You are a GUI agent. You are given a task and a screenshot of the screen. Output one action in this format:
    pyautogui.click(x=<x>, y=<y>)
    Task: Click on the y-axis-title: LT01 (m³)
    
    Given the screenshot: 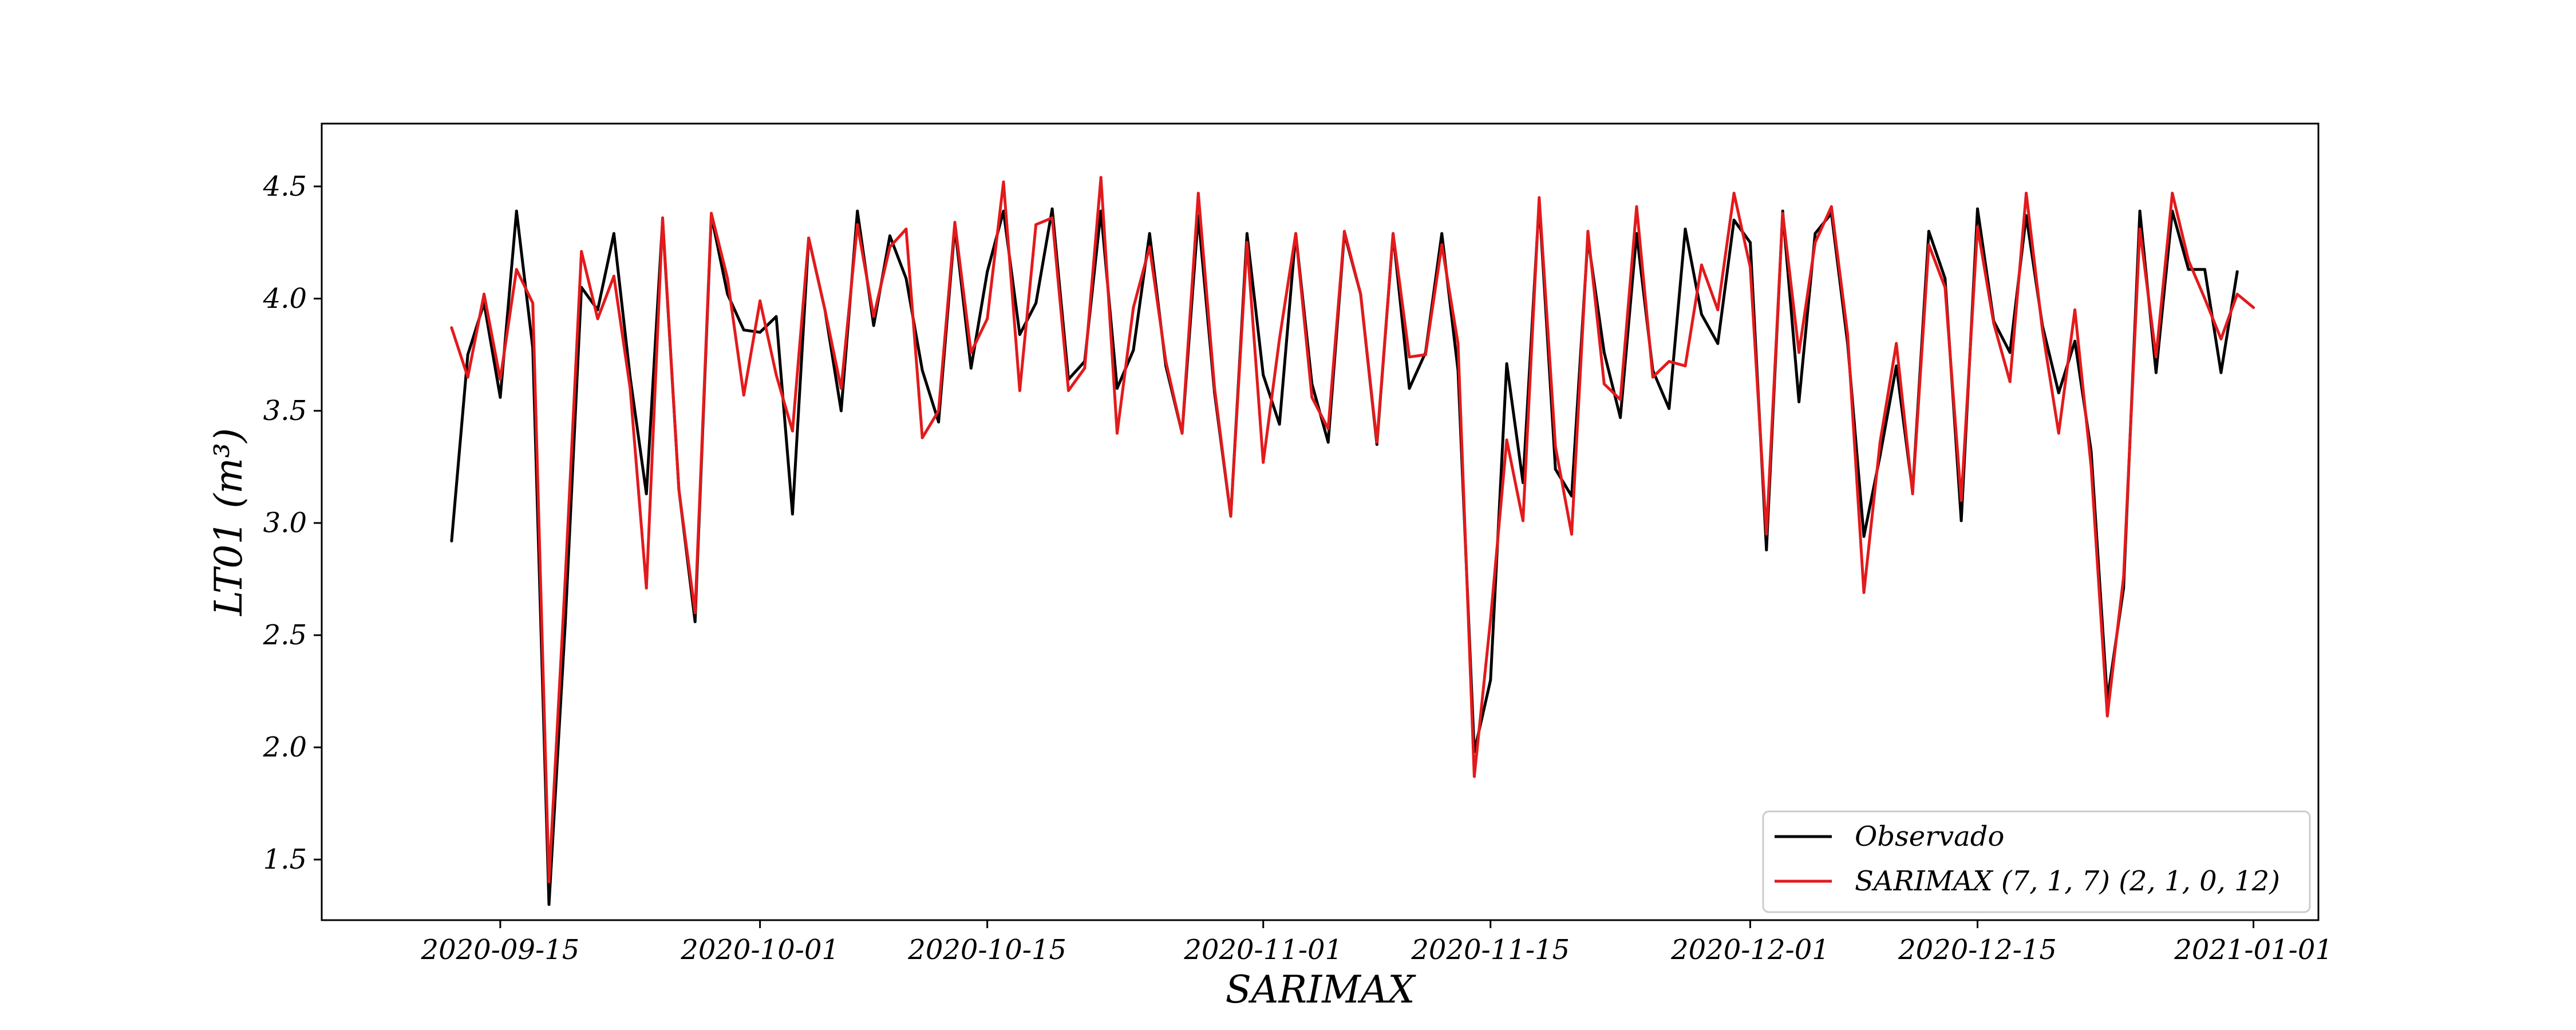 What is the action you would take?
    pyautogui.click(x=229, y=522)
    